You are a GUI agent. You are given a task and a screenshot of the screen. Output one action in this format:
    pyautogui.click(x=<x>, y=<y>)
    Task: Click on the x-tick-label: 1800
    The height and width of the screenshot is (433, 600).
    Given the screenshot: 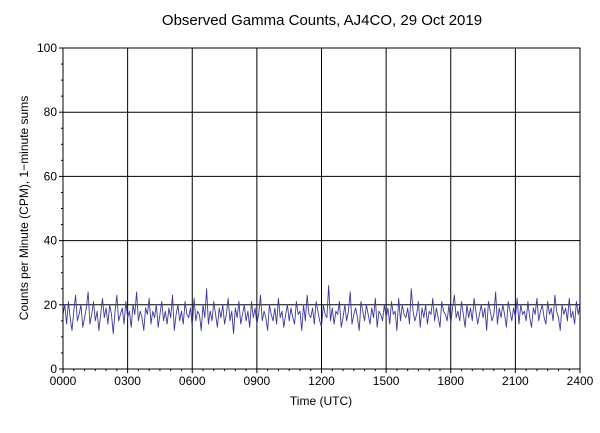 What is the action you would take?
    pyautogui.click(x=450, y=381)
    